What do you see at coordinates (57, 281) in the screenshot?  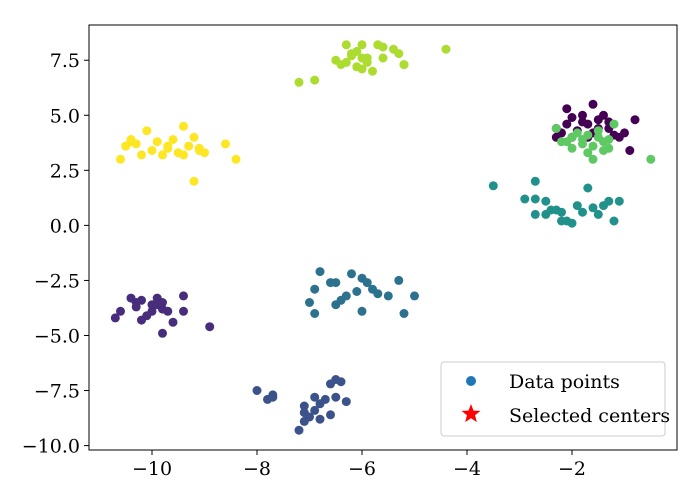 I see `y-tick-label: −2.5` at bounding box center [57, 281].